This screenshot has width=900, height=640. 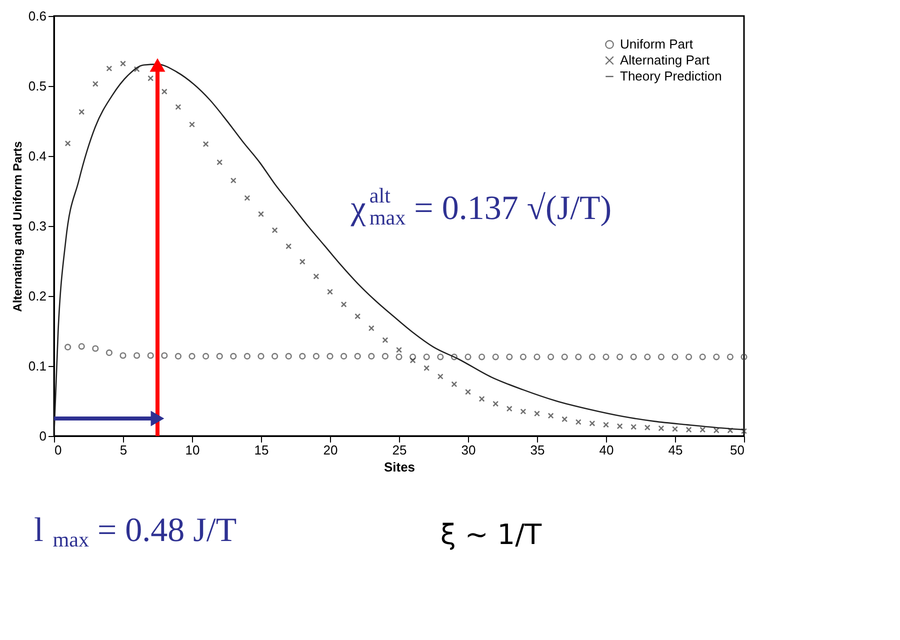 I want to click on legend-label: Alternating Part, so click(x=665, y=60).